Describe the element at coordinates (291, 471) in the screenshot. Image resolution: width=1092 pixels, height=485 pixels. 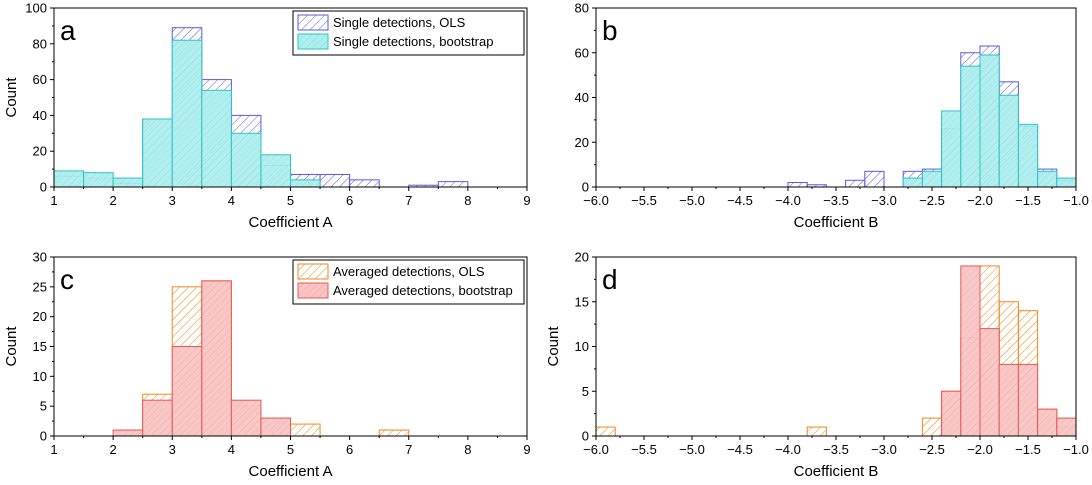
I see `x-axis-label: Coefficient A` at that location.